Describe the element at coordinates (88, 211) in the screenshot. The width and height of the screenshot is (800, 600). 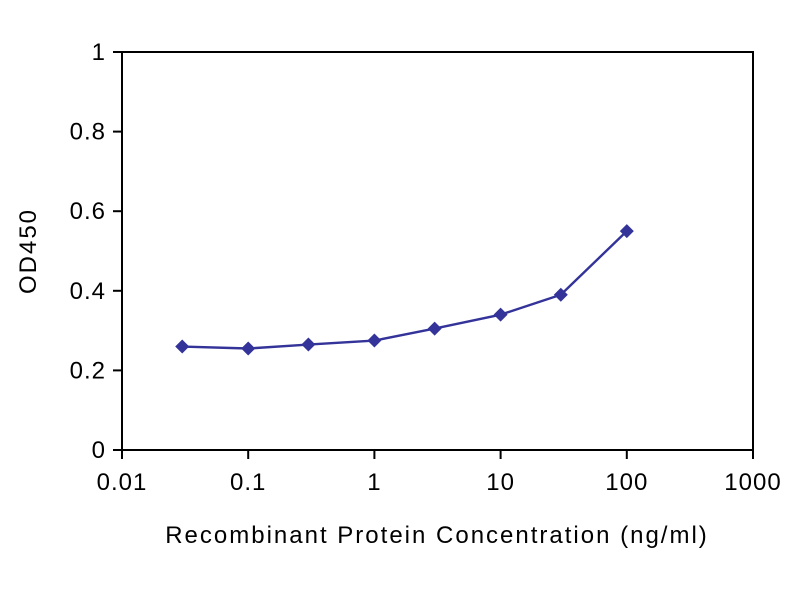
I see `y-tick-label: 0.6` at that location.